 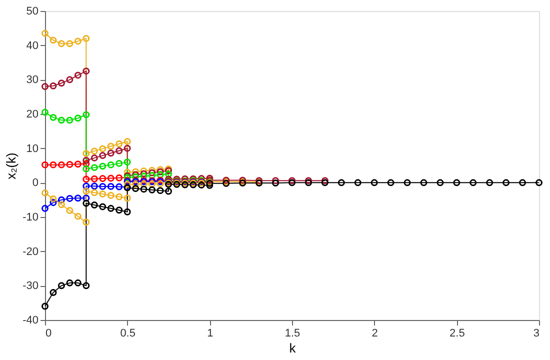 I want to click on x-tick-label: 2.5, so click(x=457, y=334).